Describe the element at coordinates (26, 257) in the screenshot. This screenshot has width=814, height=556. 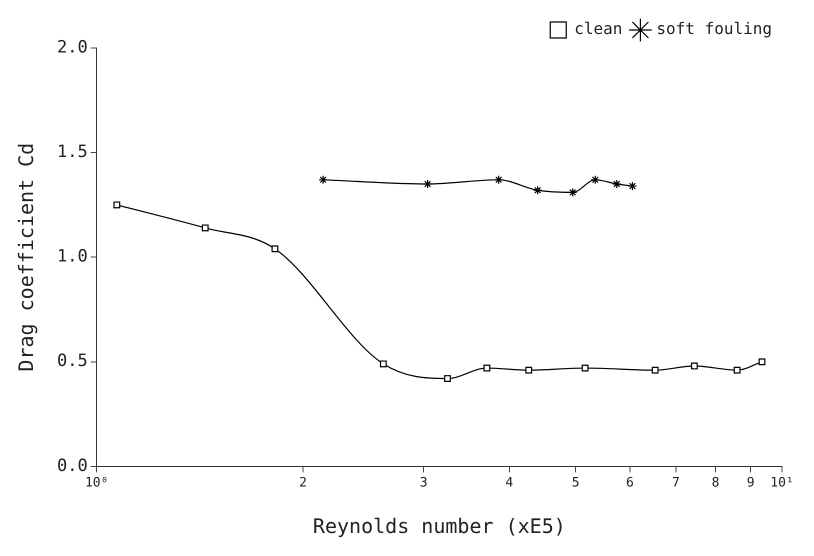
I see `y-axis-title: Drag coefficient Cd` at that location.